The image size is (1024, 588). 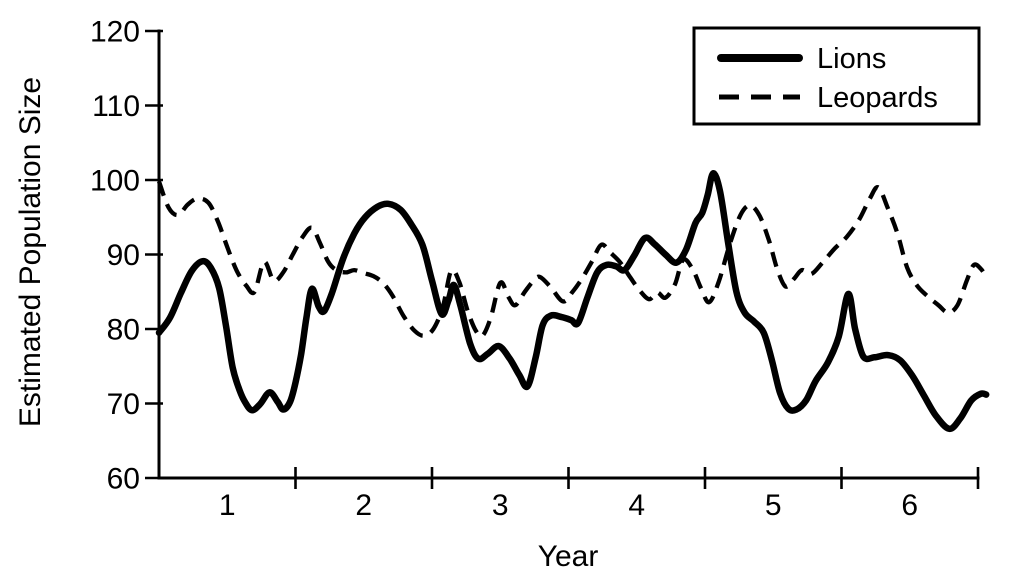 I want to click on y-axis-title: Estimated Population Size, so click(x=30, y=252).